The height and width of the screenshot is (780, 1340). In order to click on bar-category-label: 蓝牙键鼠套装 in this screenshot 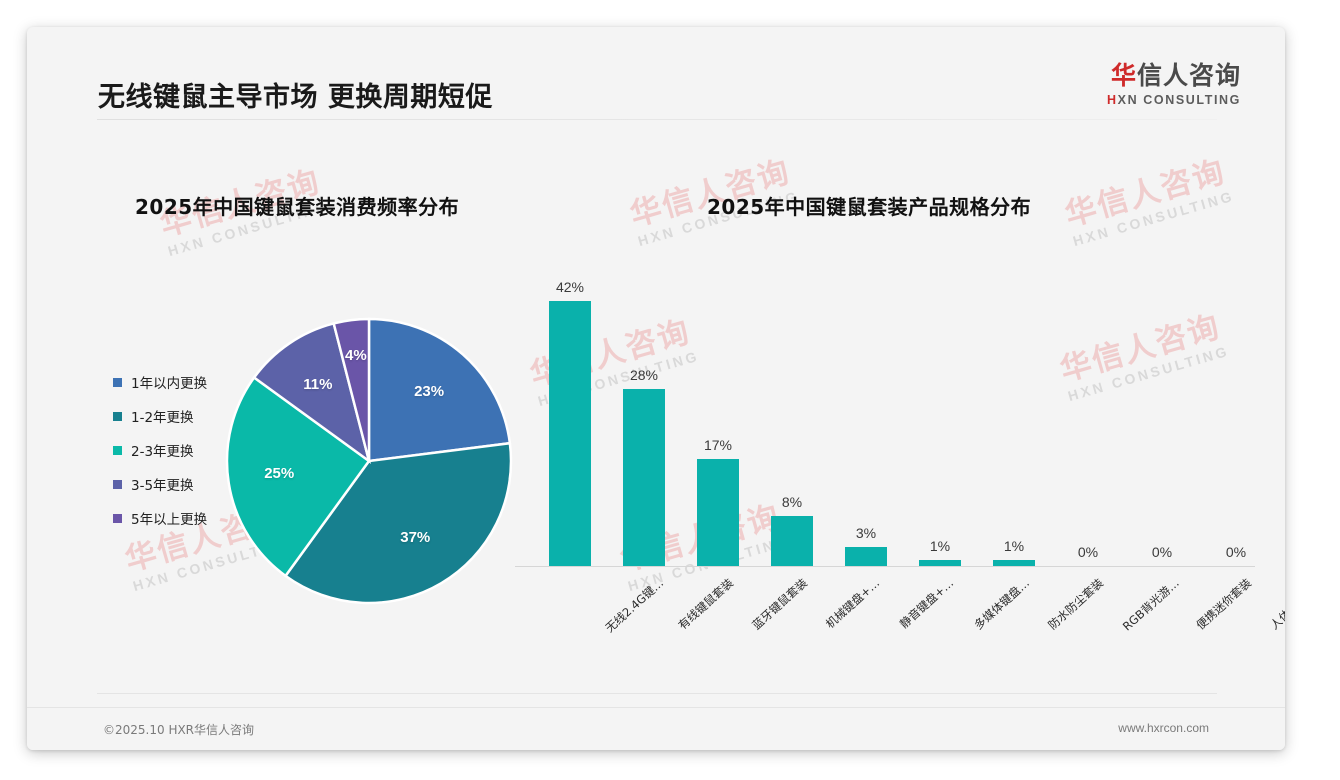, I will do `click(780, 604)`.